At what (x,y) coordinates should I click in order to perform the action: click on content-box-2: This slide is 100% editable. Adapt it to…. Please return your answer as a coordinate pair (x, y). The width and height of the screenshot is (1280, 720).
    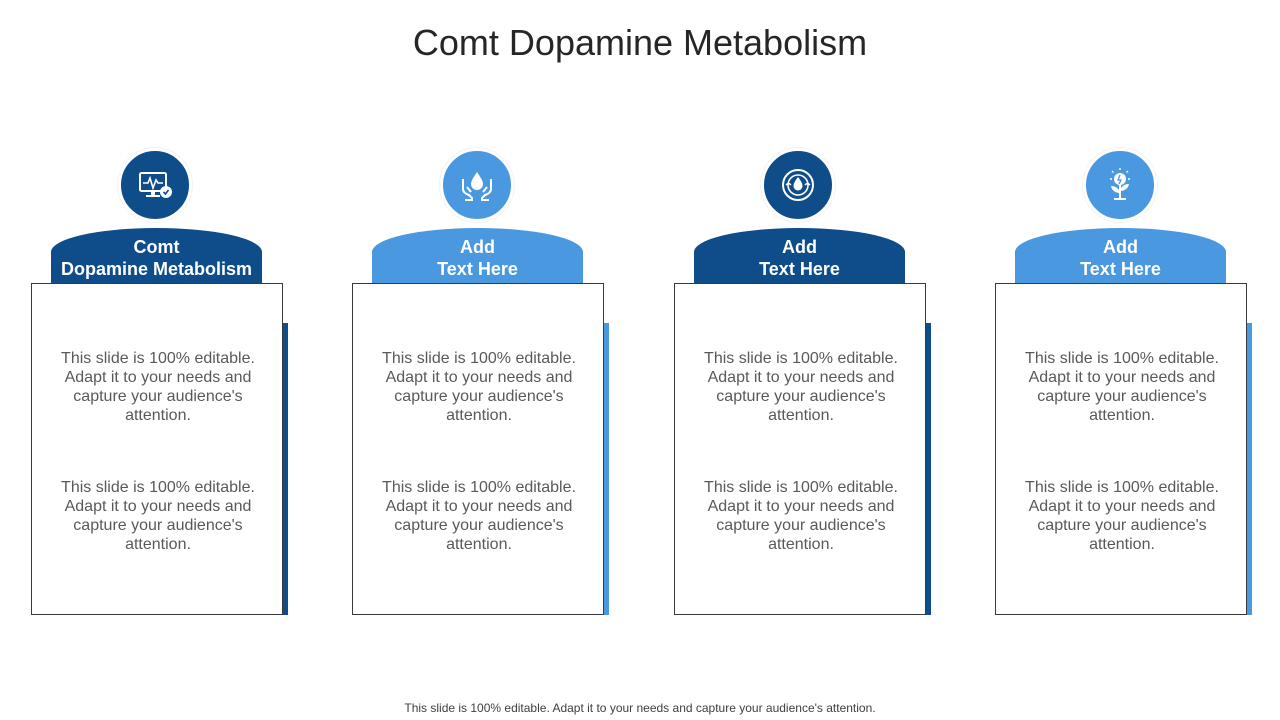
    Looking at the image, I should click on (478, 449).